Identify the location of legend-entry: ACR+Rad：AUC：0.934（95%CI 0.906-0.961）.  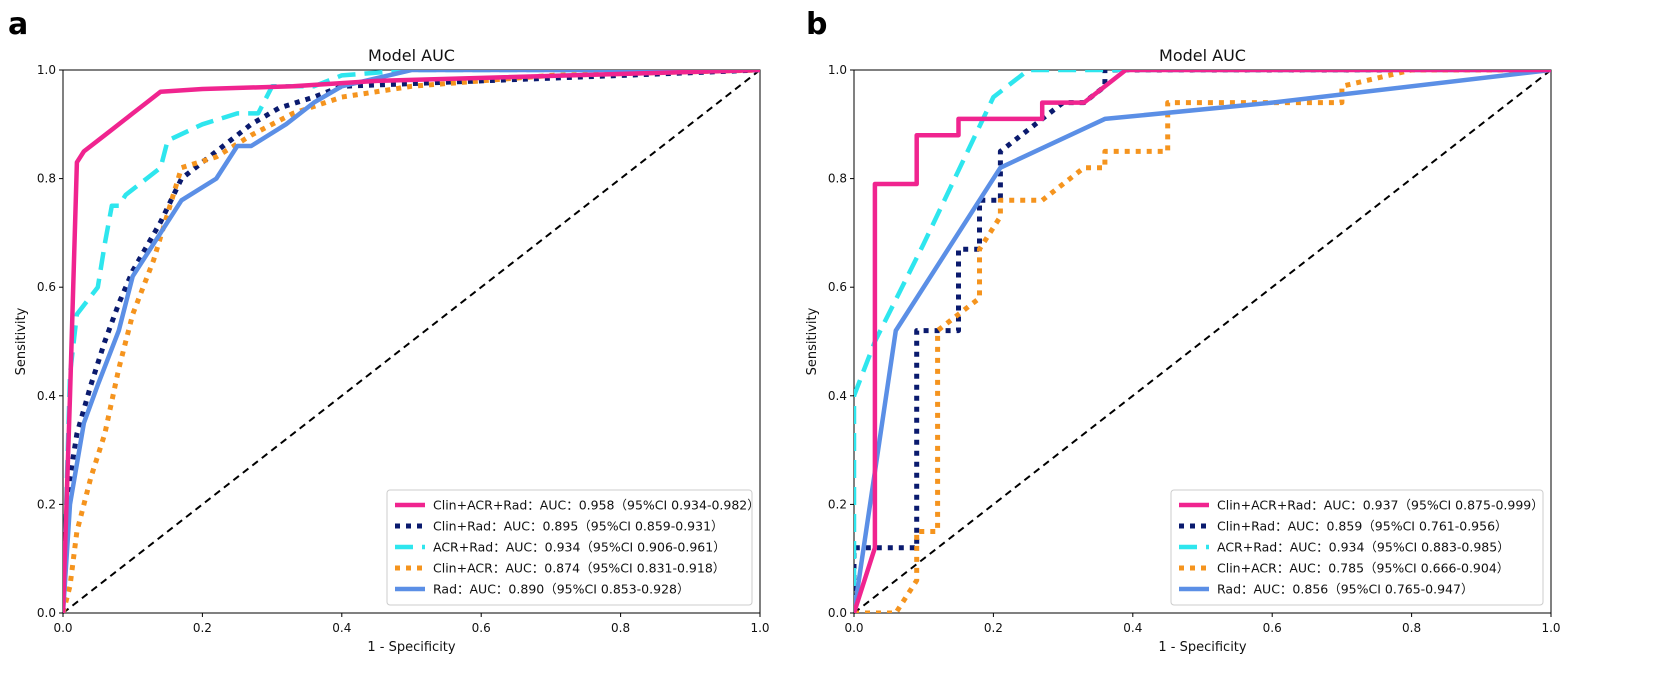
(579, 547).